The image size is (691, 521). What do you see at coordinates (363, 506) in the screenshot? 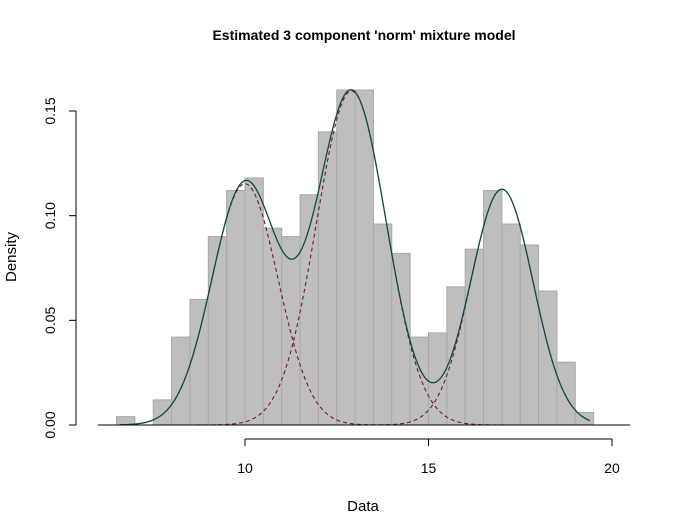
I see `x-axis-label: Data` at bounding box center [363, 506].